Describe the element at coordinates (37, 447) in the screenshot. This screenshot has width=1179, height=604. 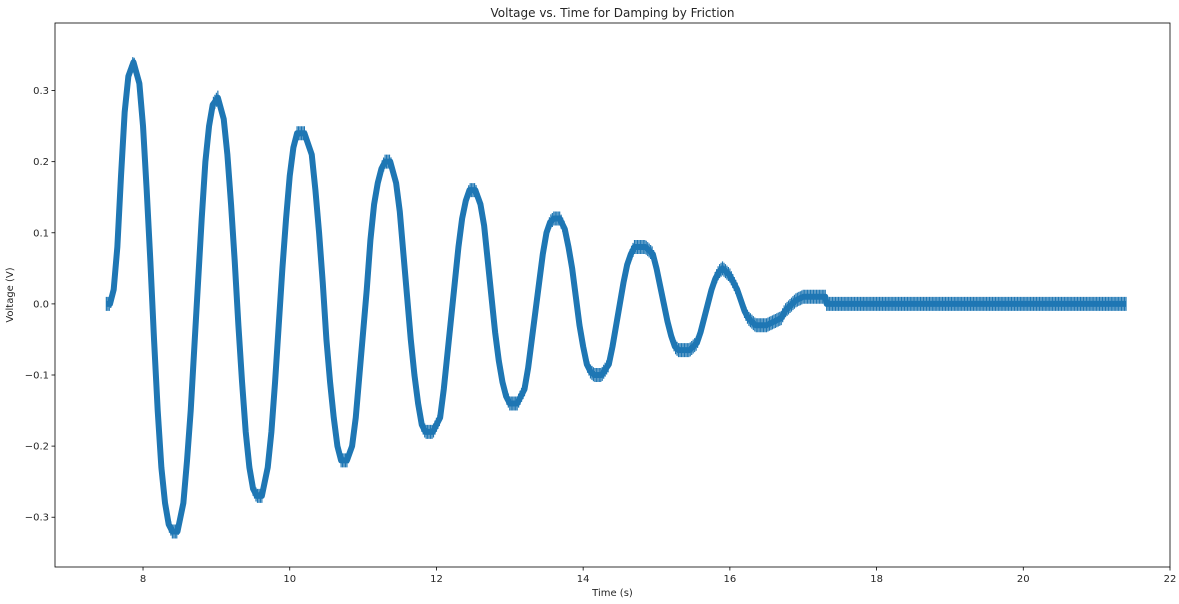
I see `y-tick-label: −0.2` at that location.